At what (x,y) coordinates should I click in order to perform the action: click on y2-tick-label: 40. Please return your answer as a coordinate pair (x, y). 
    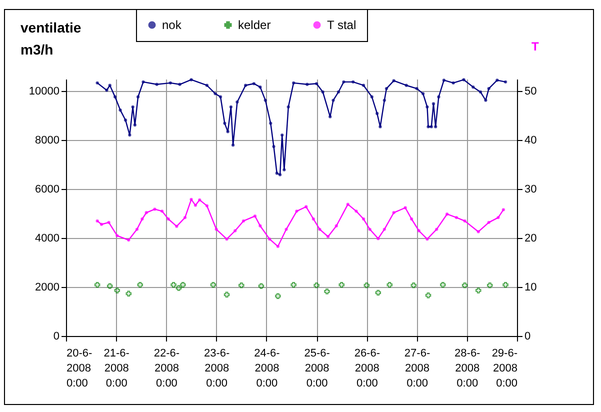
    Looking at the image, I should click on (530, 140).